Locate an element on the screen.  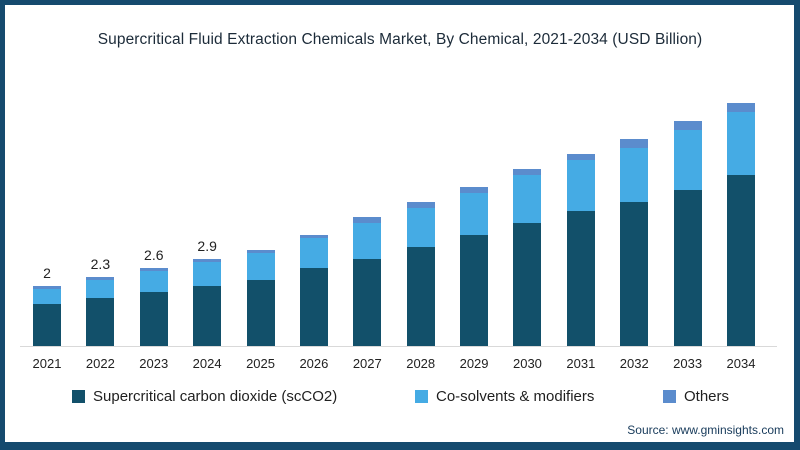
x-tick-2024: 2024 is located at coordinates (207, 363).